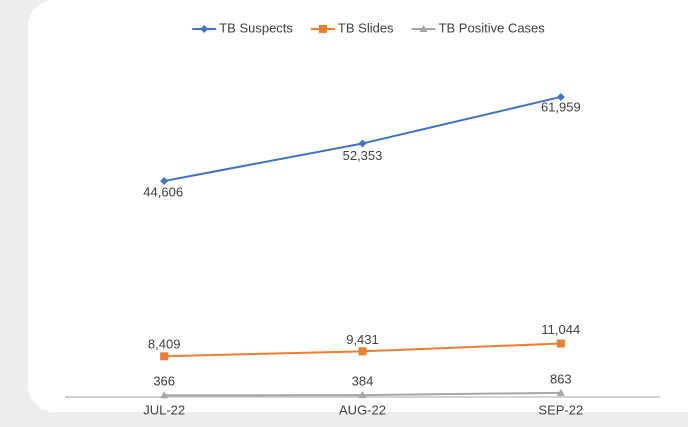  What do you see at coordinates (362, 339) in the screenshot?
I see `data-label: 9,431` at bounding box center [362, 339].